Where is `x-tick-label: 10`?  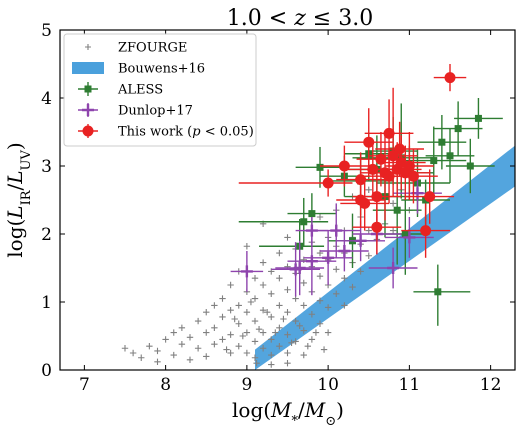
x-tick-label: 10 is located at coordinates (328, 385).